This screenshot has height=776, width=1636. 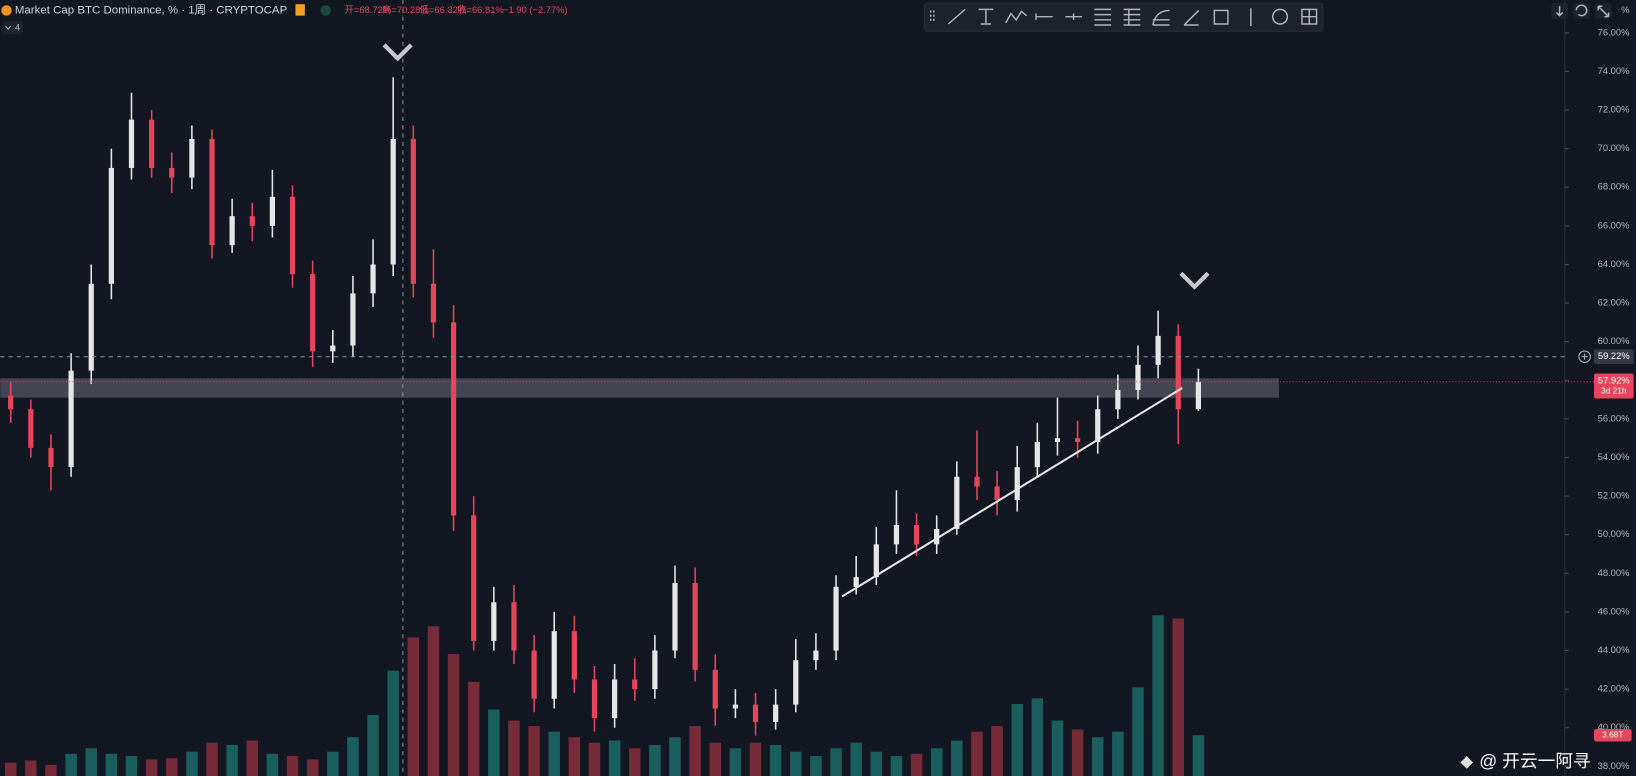 I want to click on angle-tool, so click(x=1191, y=17).